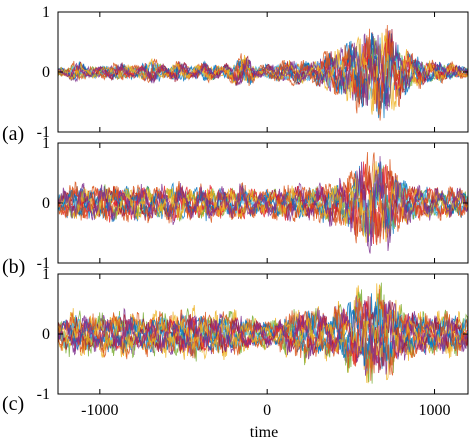 The height and width of the screenshot is (441, 474). What do you see at coordinates (13, 134) in the screenshot?
I see `panel-label: (a)` at bounding box center [13, 134].